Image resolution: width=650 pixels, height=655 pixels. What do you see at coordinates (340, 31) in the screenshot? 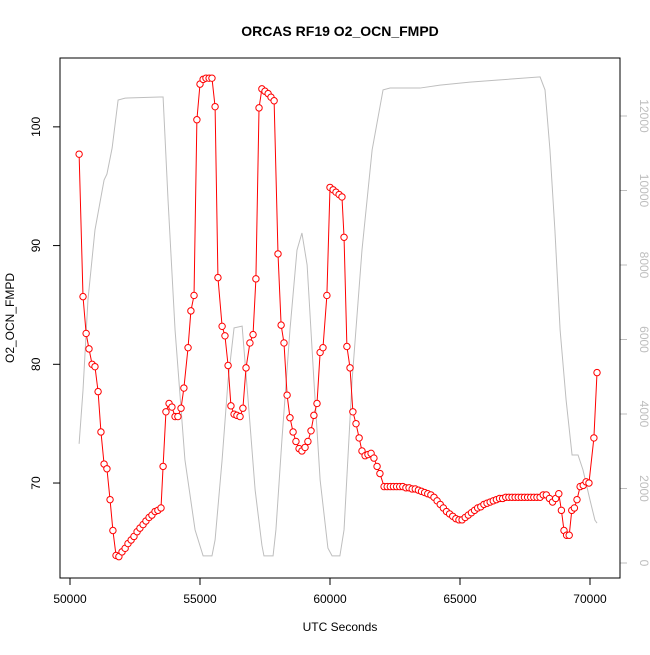
I see `chart-title: ORCAS RF19 O2_OCN_FMPD` at bounding box center [340, 31].